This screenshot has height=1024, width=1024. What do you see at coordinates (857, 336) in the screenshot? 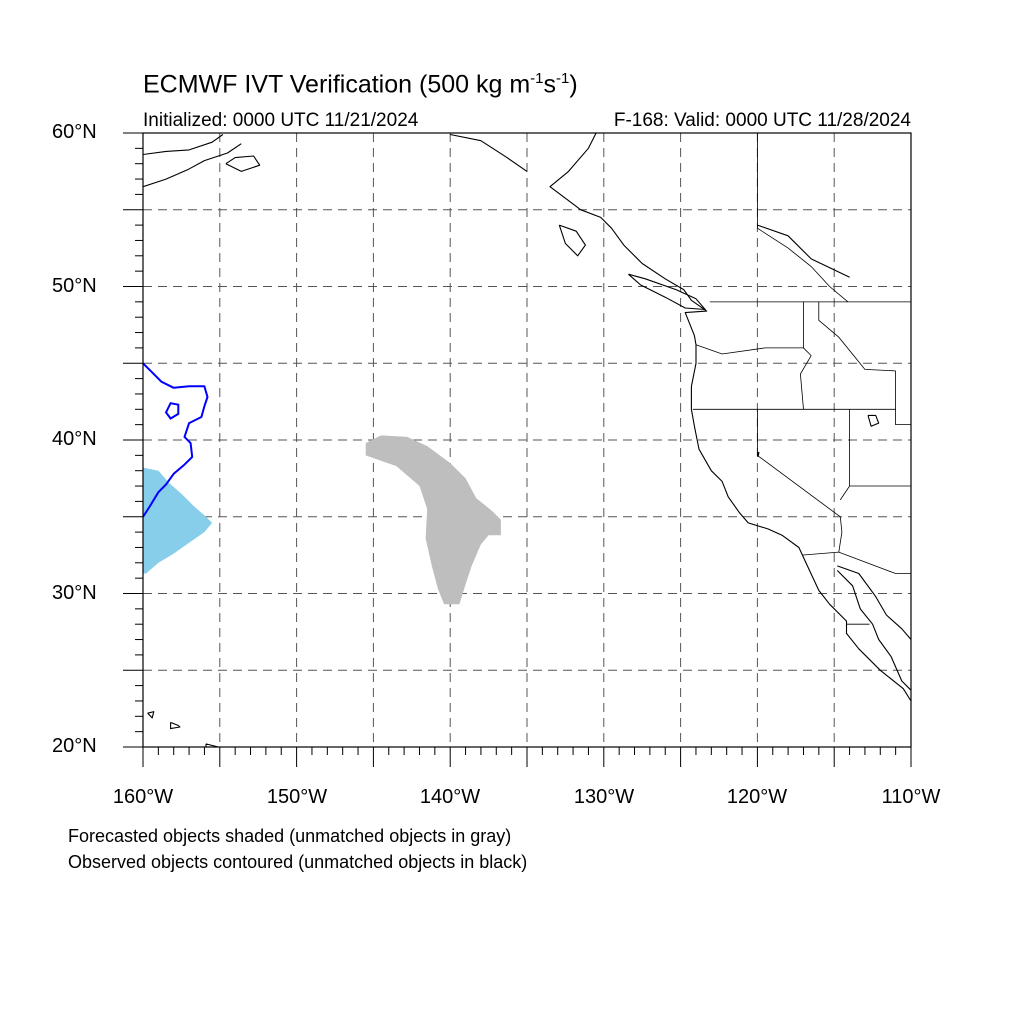
I see `idaho-montana-border` at bounding box center [857, 336].